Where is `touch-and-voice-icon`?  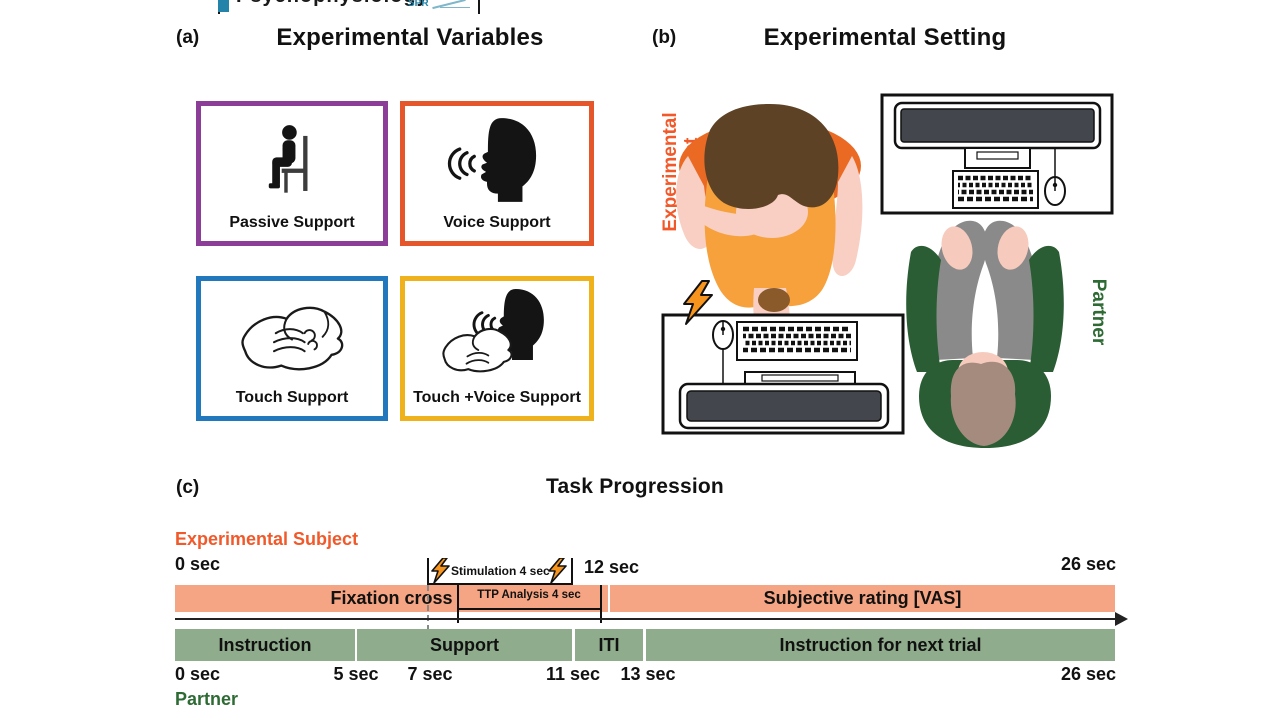
touch-and-voice-icon is located at coordinates (497, 335).